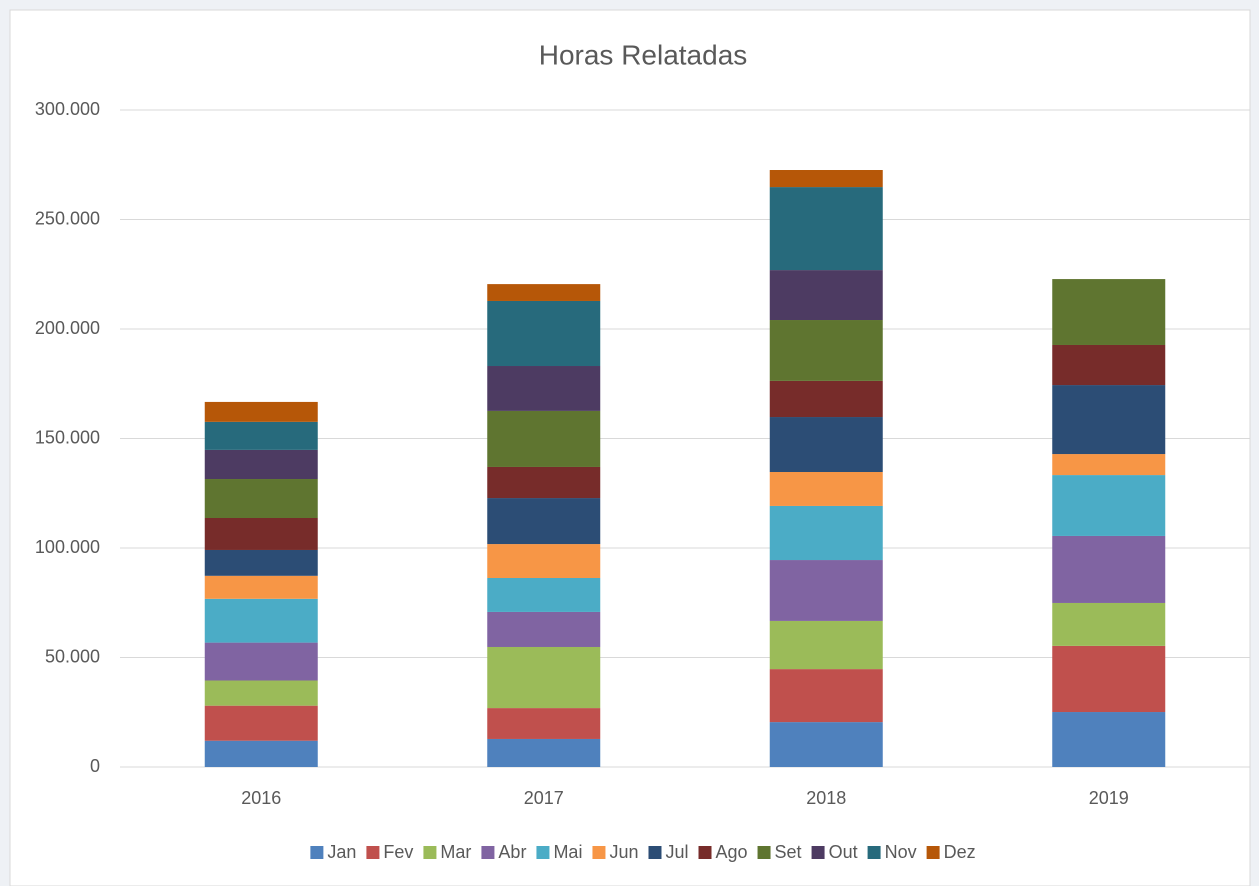  I want to click on legend-label: Mar, so click(455, 852).